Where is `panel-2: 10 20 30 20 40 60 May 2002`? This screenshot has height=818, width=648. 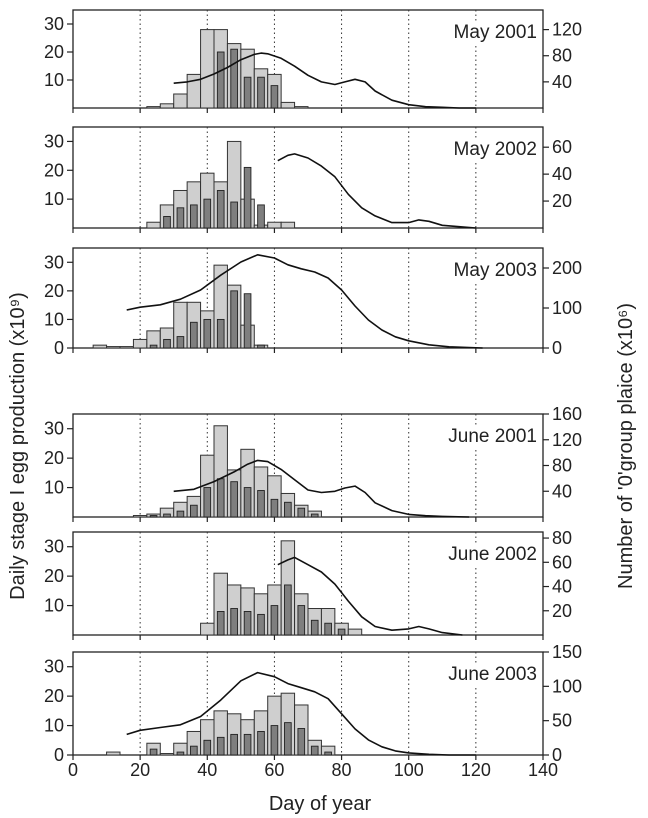 panel-2: 10 20 30 20 40 60 May 2002 is located at coordinates (308, 179).